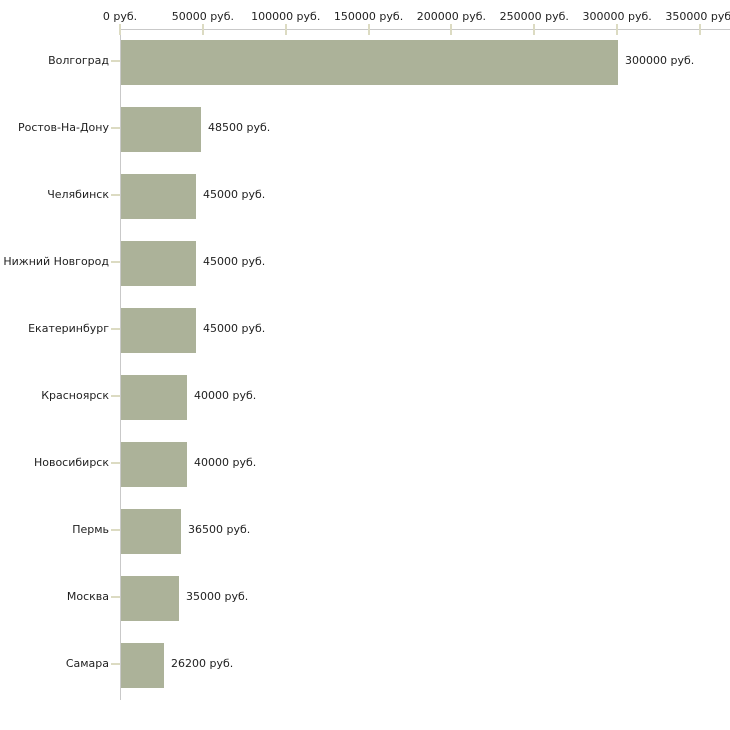 This screenshot has height=730, width=730. Describe the element at coordinates (87, 663) in the screenshot. I see `category-label: Самара` at that location.